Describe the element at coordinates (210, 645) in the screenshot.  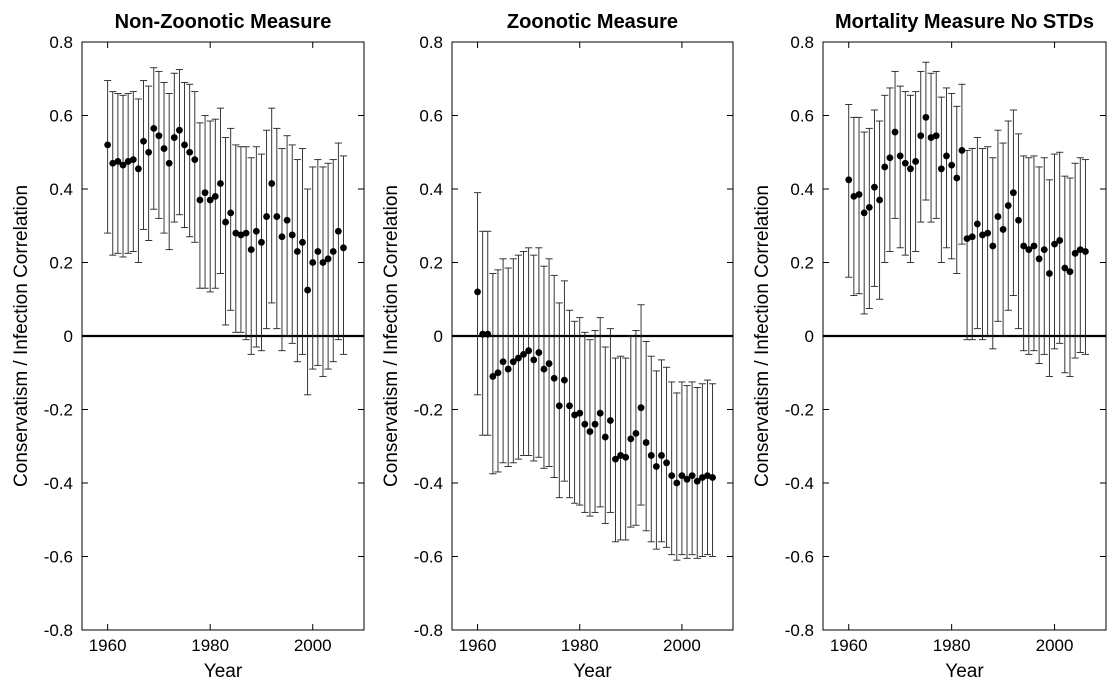
I see `x-tick-label: 1980` at that location.